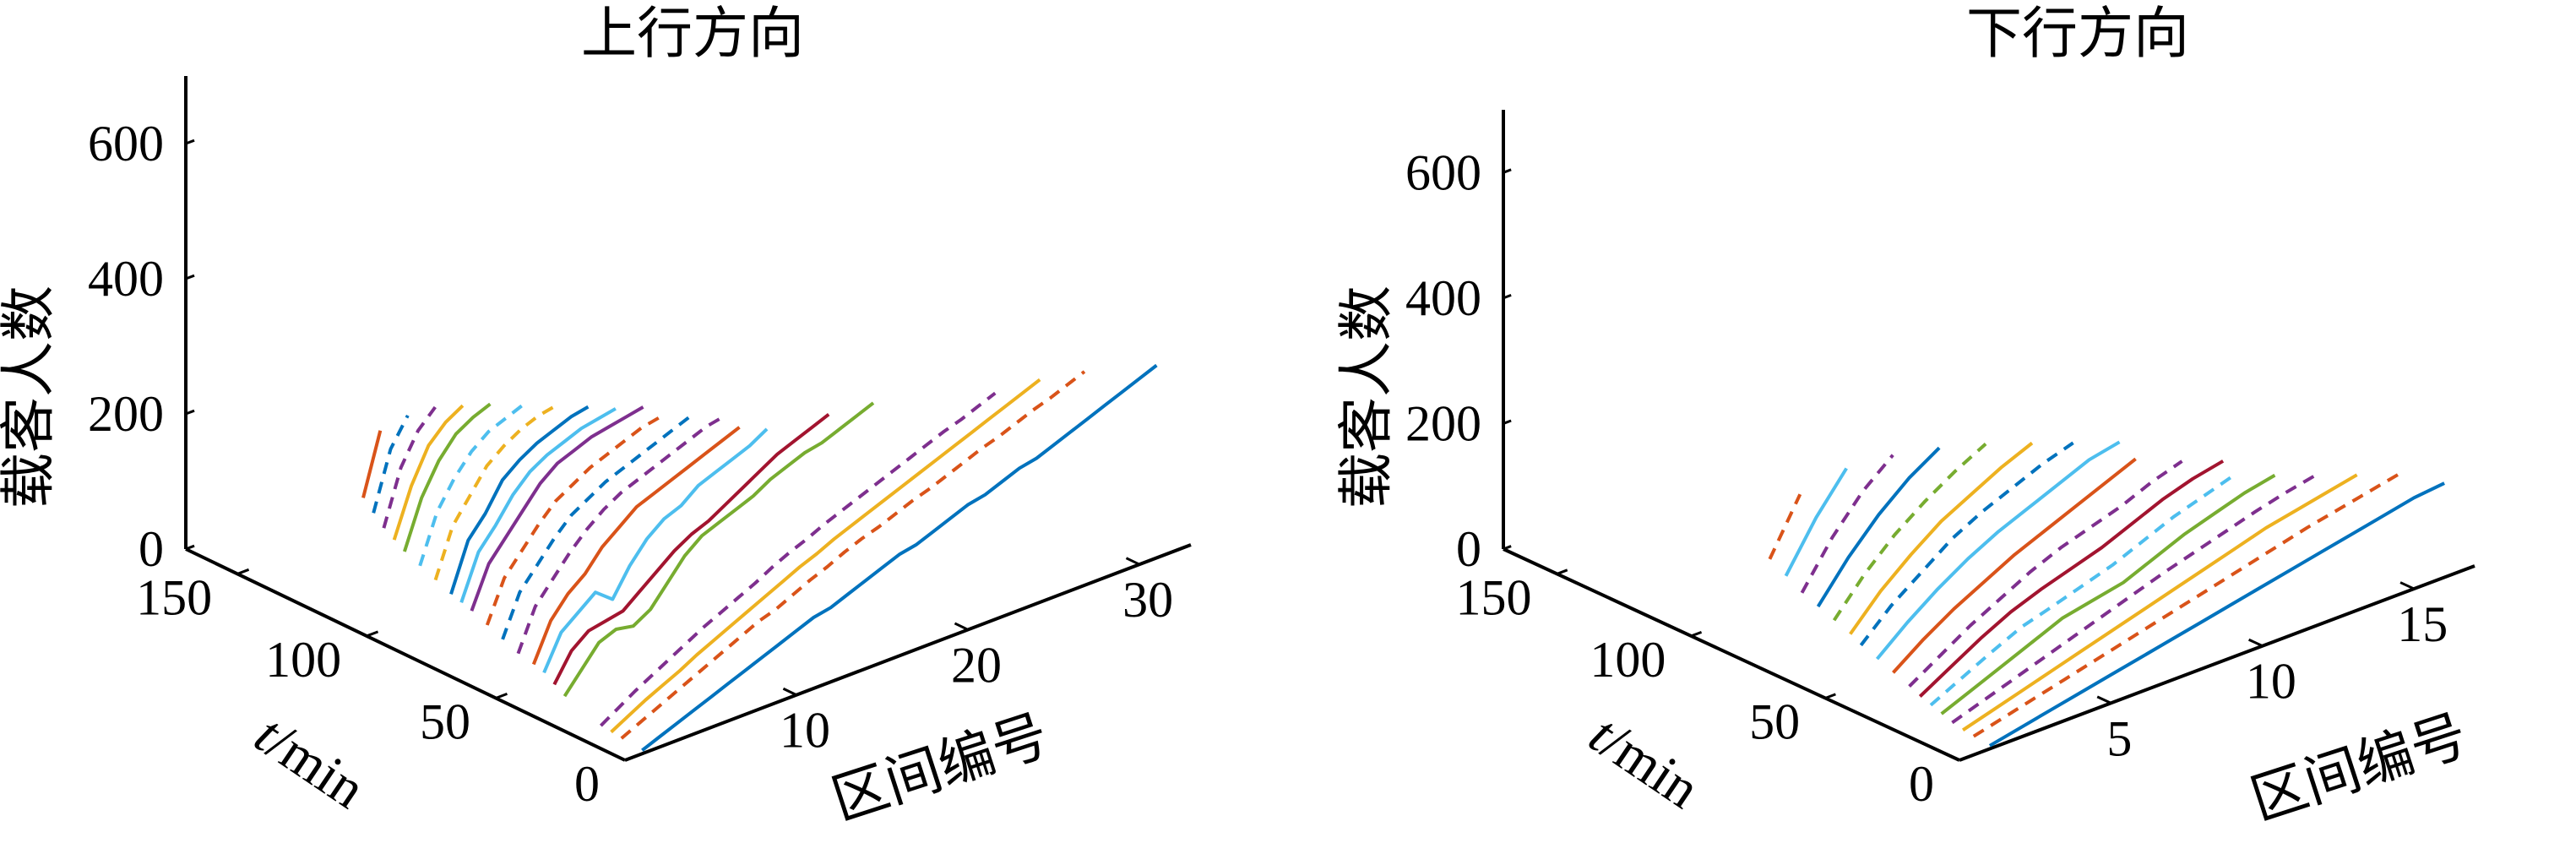 The width and height of the screenshot is (2576, 843). I want to click on series-line-t26, so click(2071, 579).